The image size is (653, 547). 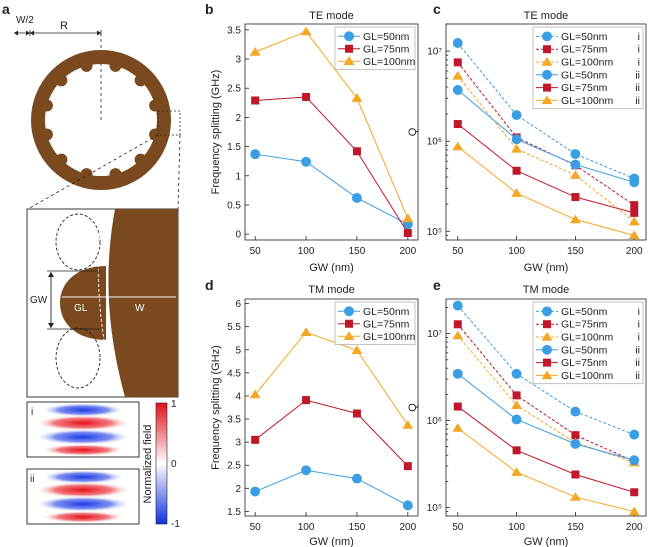 I want to click on colorbar: 1 0 -1 Normalized field, so click(x=161, y=464).